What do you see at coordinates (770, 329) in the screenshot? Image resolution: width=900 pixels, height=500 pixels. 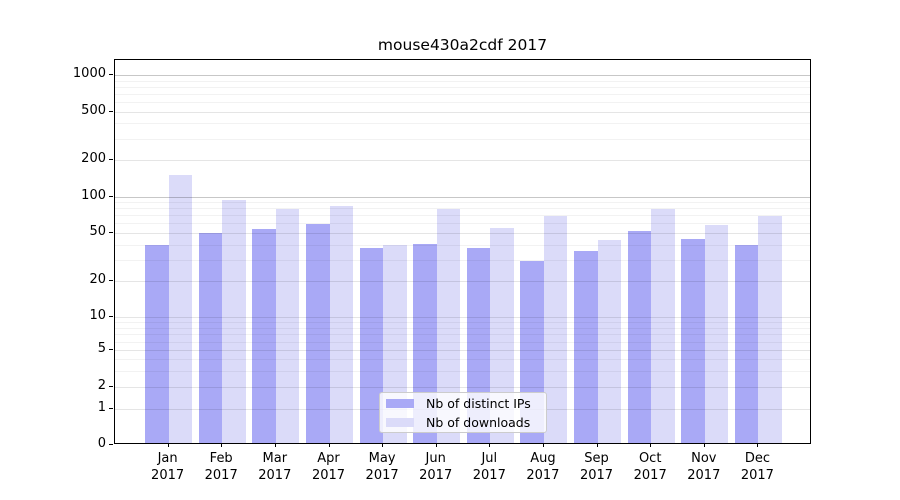 I see `bar-downloads-dec-2017` at bounding box center [770, 329].